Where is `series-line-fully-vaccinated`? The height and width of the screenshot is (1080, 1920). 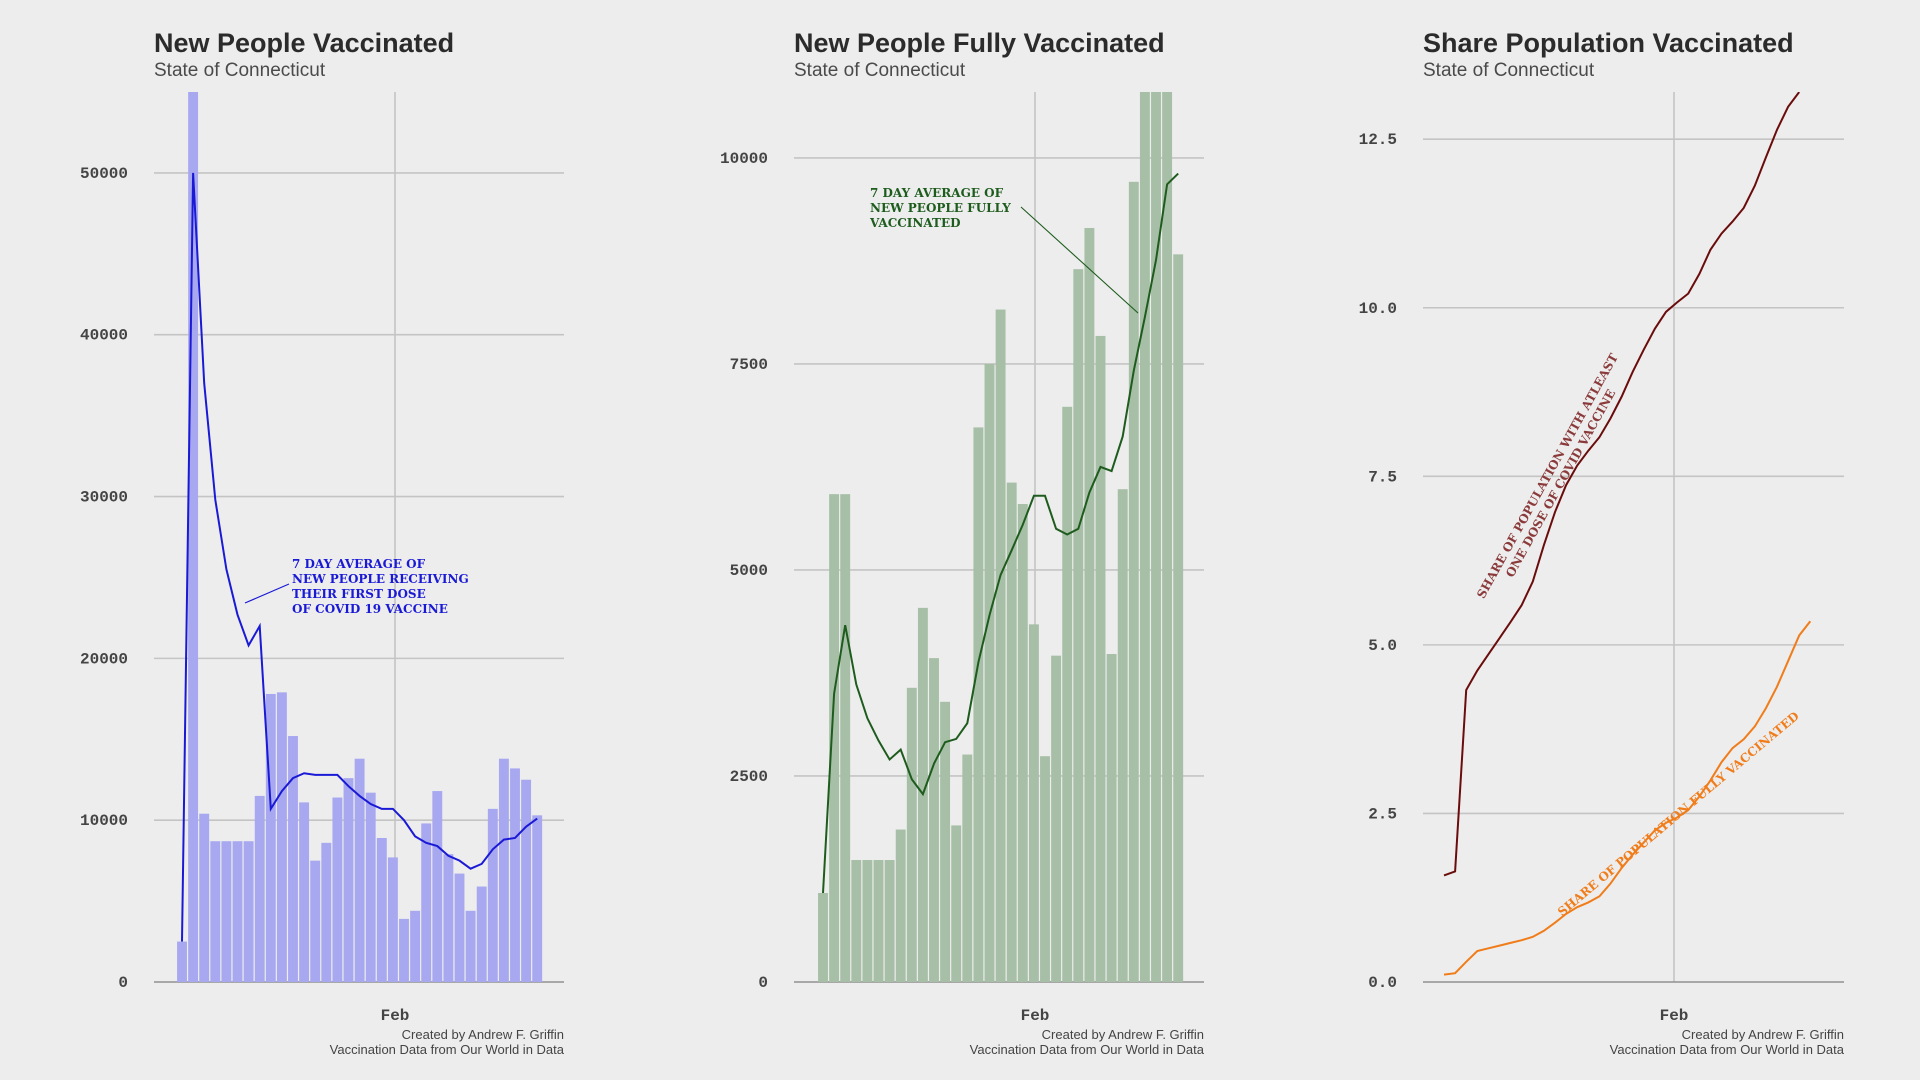 series-line-fully-vaccinated is located at coordinates (1627, 798).